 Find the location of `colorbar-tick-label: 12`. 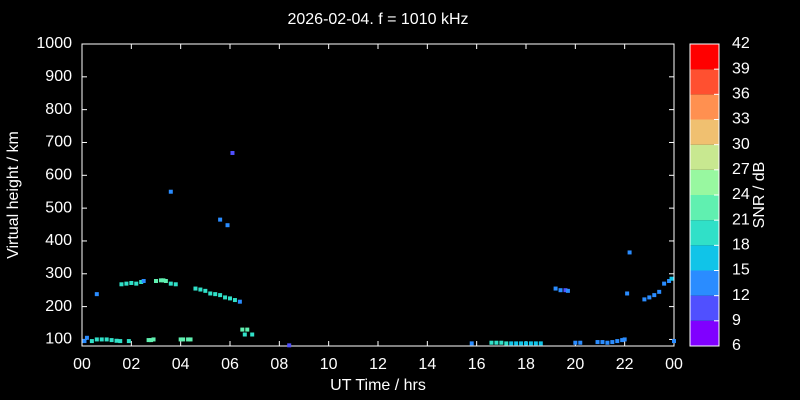

colorbar-tick-label: 12 is located at coordinates (741, 295).